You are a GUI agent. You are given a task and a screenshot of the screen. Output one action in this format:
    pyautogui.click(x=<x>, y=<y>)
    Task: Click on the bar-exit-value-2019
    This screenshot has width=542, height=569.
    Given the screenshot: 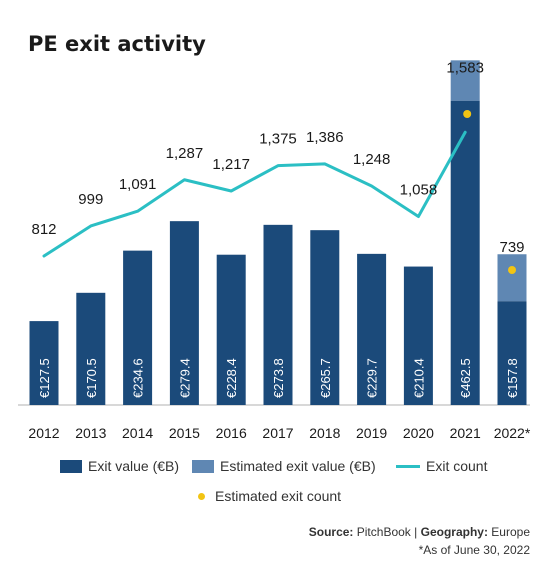 What is the action you would take?
    pyautogui.click(x=372, y=329)
    